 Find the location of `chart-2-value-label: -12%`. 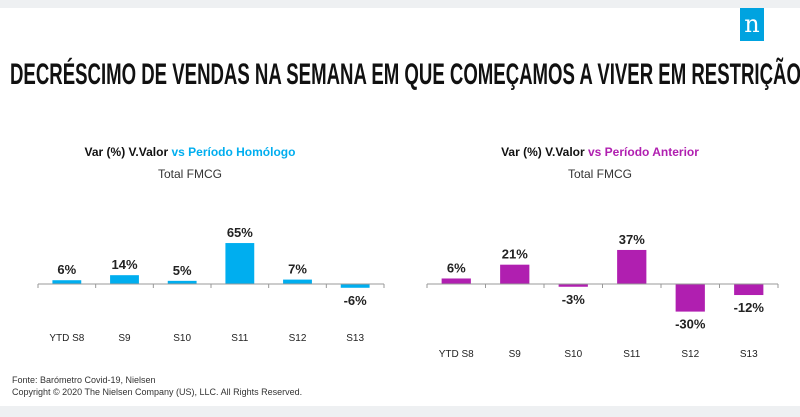

chart-2-value-label: -12% is located at coordinates (749, 307).